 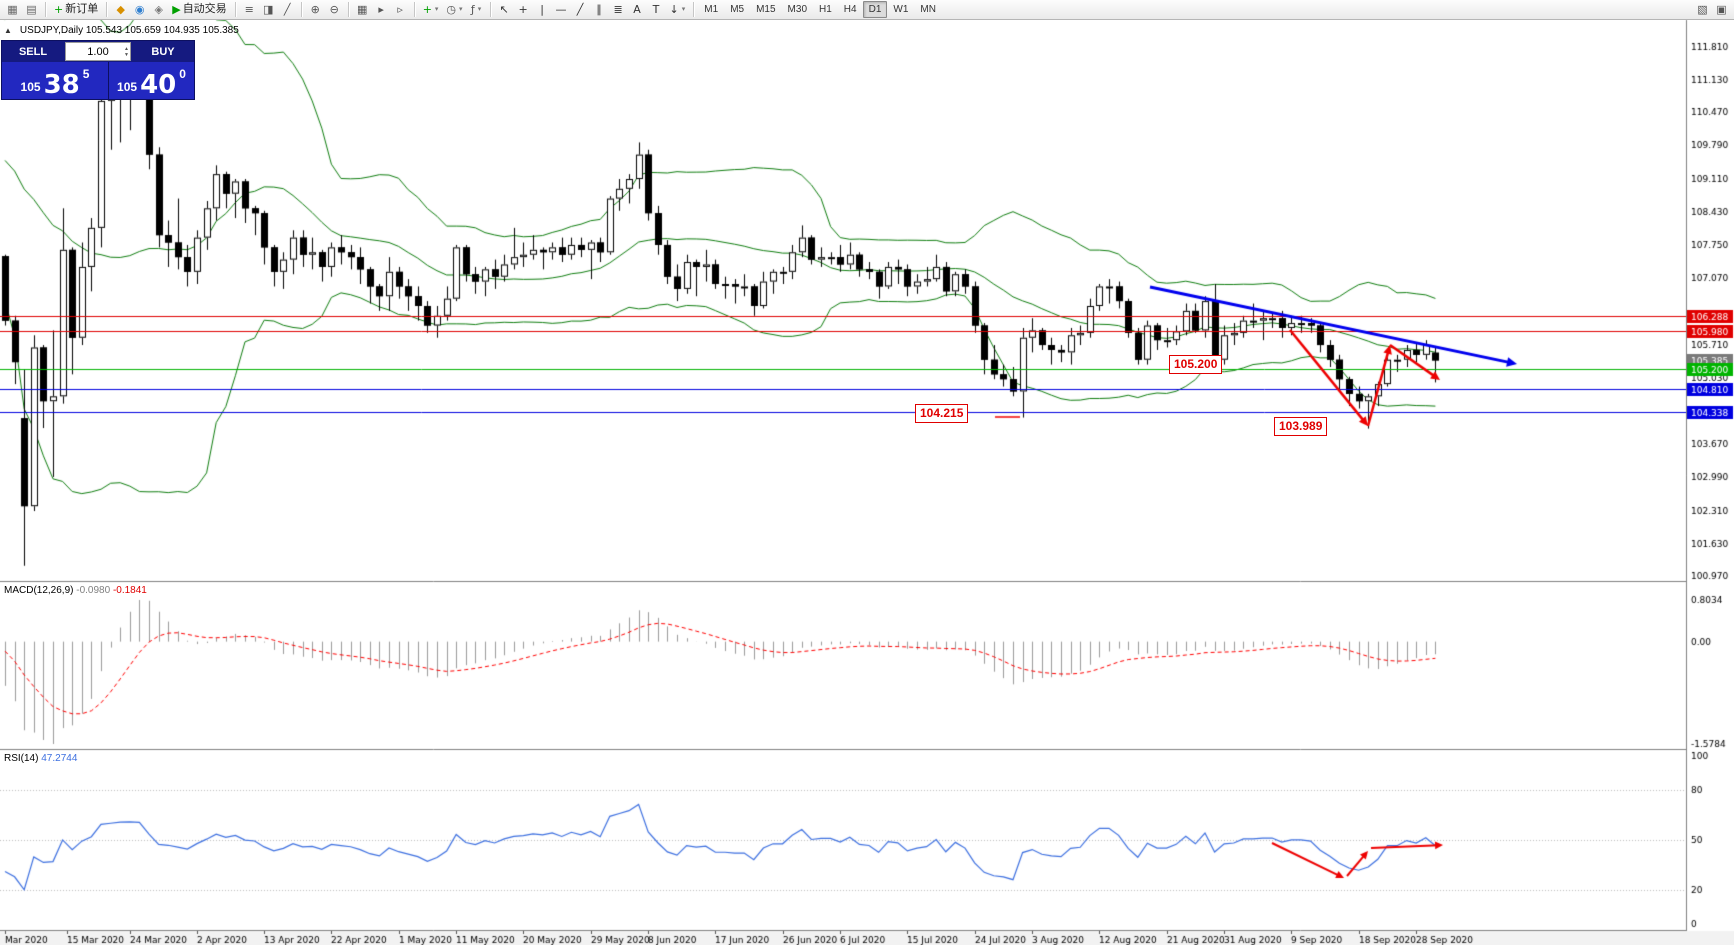 I want to click on trendline-icon-button: ╱, so click(x=580, y=10).